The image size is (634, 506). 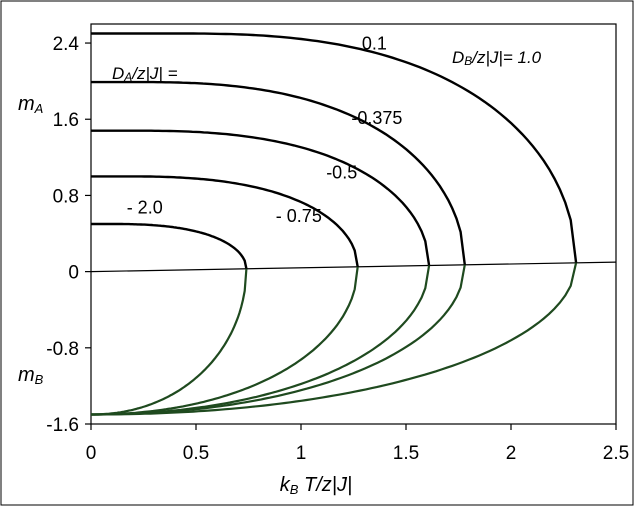 What do you see at coordinates (145, 74) in the screenshot?
I see `annotation-left: DA/z|J| =` at bounding box center [145, 74].